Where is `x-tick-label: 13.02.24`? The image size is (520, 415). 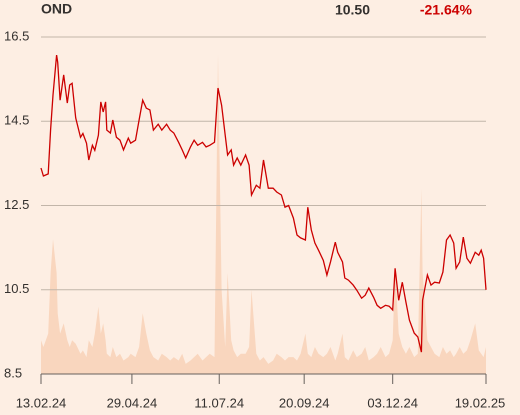
x-tick-label: 13.02.24 is located at coordinates (41, 402).